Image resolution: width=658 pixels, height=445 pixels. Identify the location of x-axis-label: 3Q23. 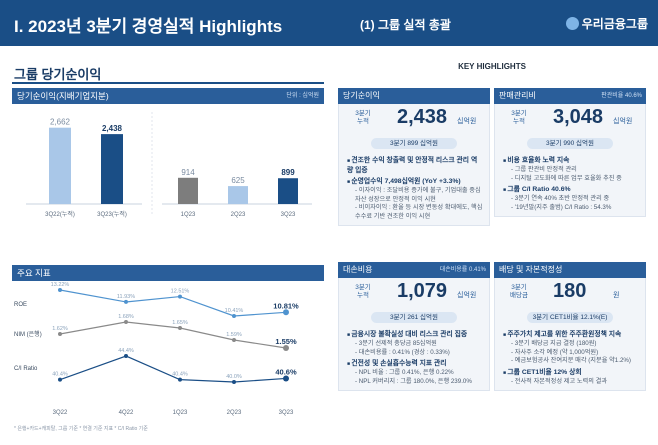
(286, 413).